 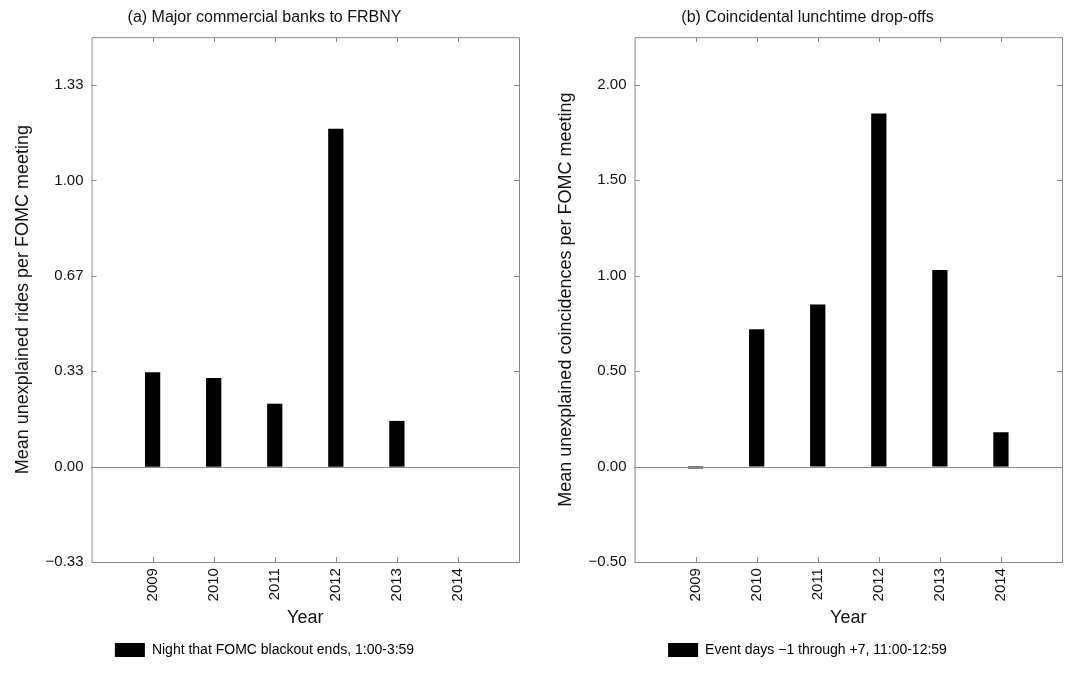 I want to click on y-tick-label: 2.00, so click(x=612, y=84).